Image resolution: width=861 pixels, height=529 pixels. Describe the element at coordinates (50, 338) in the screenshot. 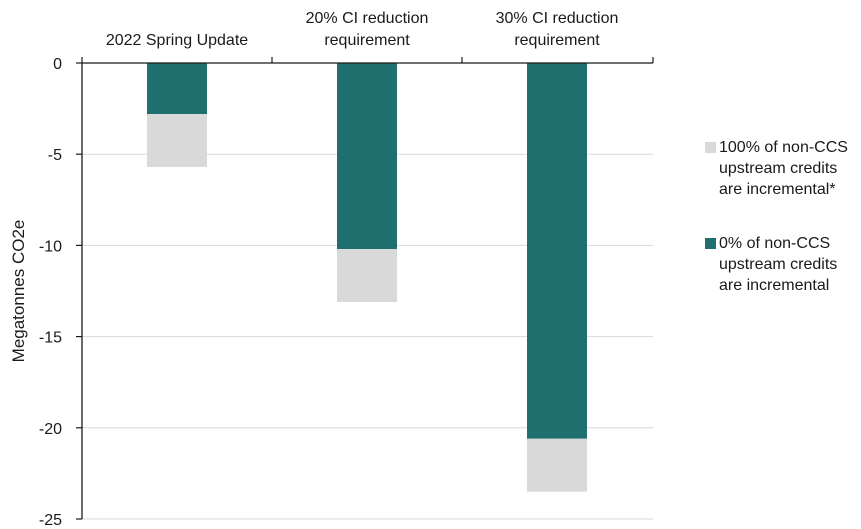

I see `y-tick-label: -15` at that location.